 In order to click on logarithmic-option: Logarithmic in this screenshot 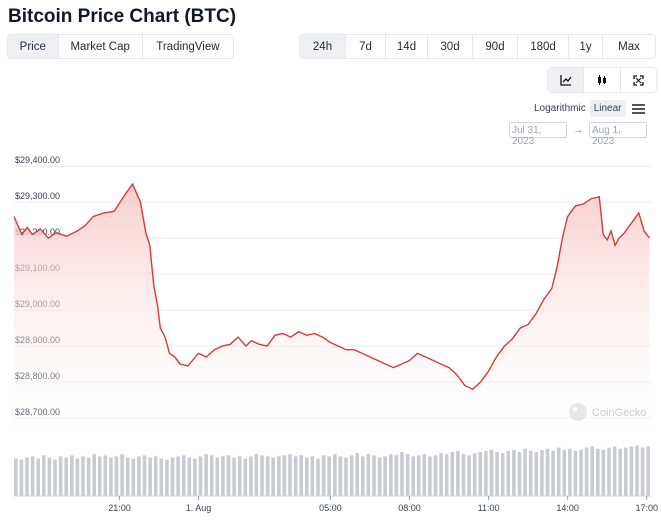, I will do `click(560, 108)`.